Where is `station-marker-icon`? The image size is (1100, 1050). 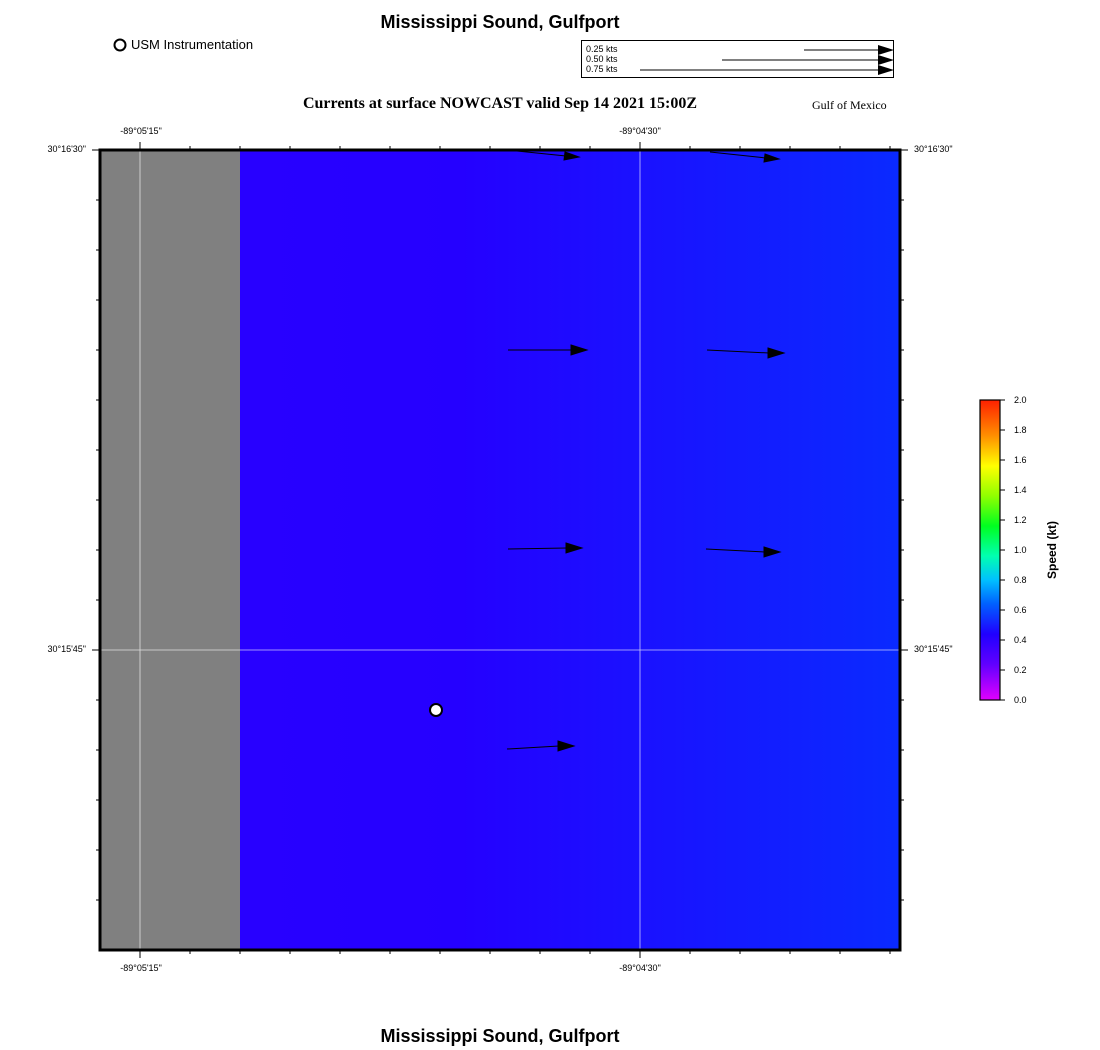 station-marker-icon is located at coordinates (120, 44).